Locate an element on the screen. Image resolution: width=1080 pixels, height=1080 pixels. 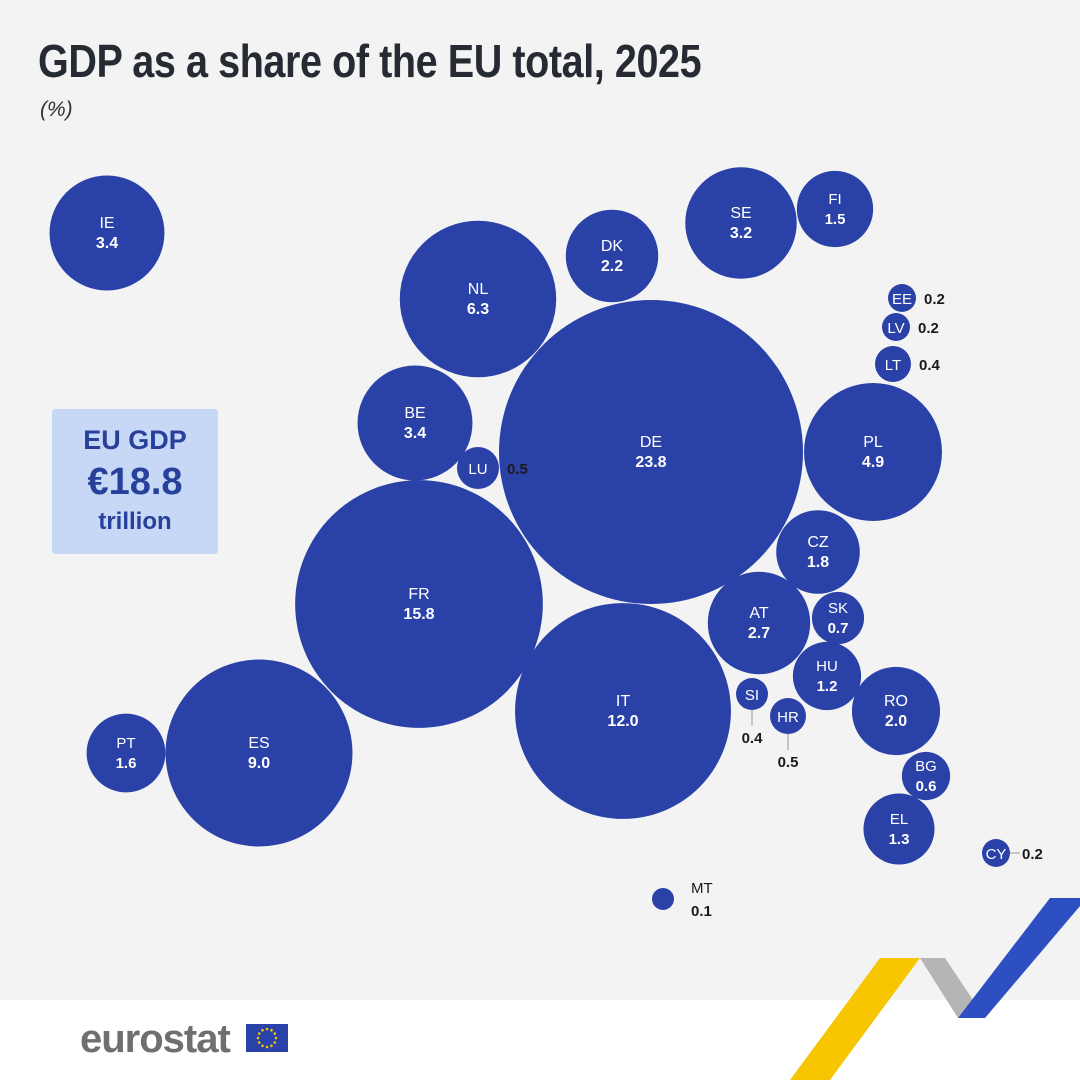
bubble-value-ee: 0.2 is located at coordinates (934, 299).